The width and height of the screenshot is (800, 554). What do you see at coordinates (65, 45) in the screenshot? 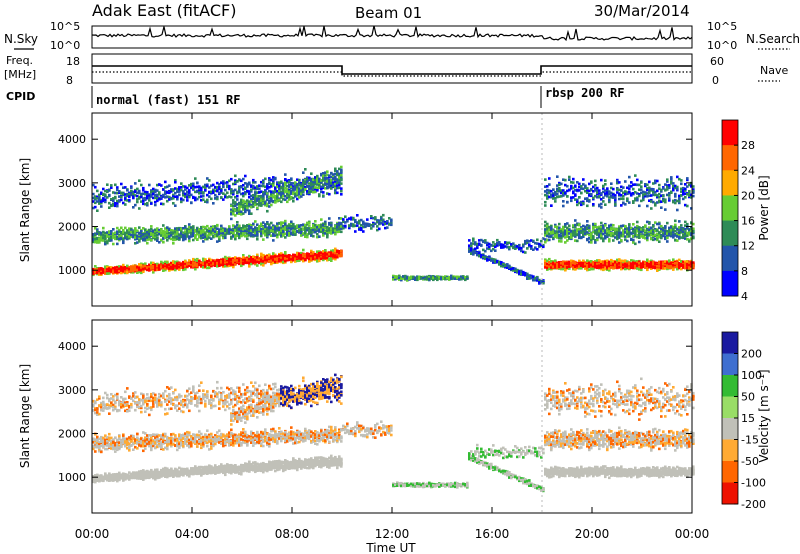
I see `nsky-tick-bottom: 10^0` at bounding box center [65, 45].